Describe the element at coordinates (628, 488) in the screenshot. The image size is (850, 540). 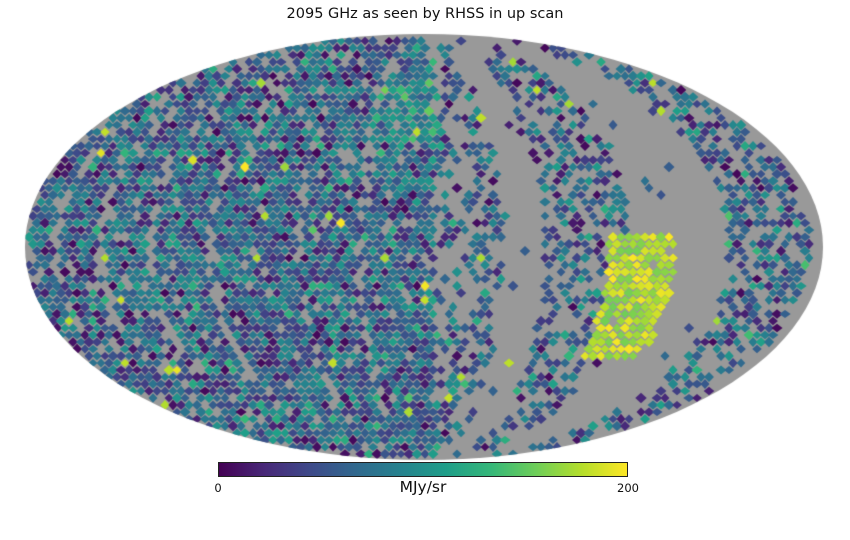
I see `colorbar-tick-max: 200` at that location.